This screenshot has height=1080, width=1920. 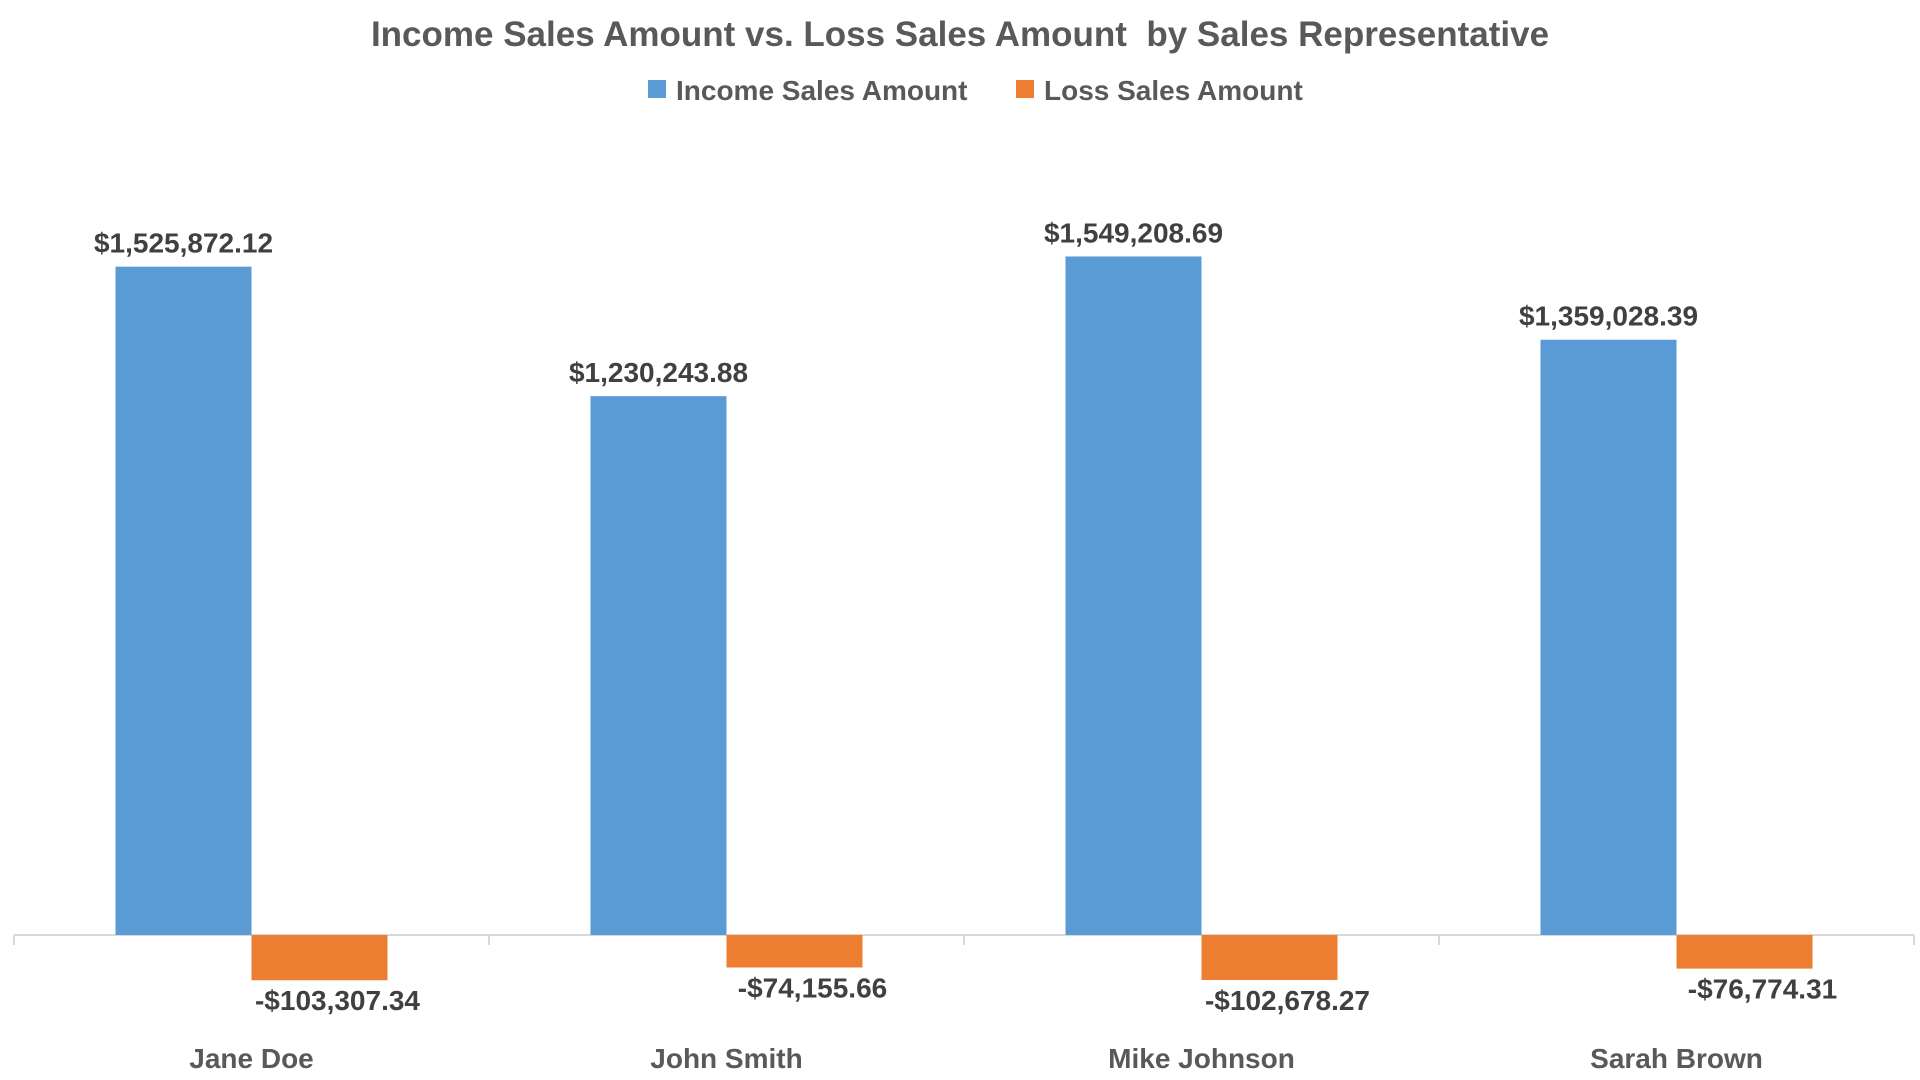 What do you see at coordinates (726, 1058) in the screenshot?
I see `x-tick-label: John Smith` at bounding box center [726, 1058].